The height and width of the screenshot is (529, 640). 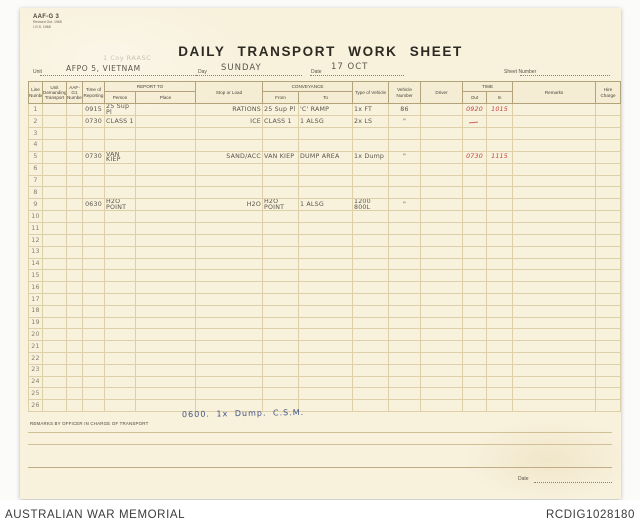 What do you see at coordinates (316, 72) in the screenshot?
I see `date-label: Date` at bounding box center [316, 72].